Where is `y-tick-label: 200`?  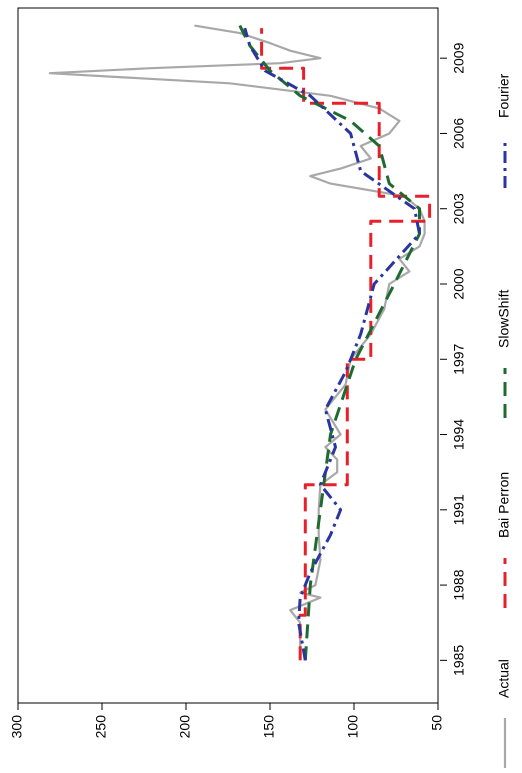
y-tick-label: 200 is located at coordinates (185, 727).